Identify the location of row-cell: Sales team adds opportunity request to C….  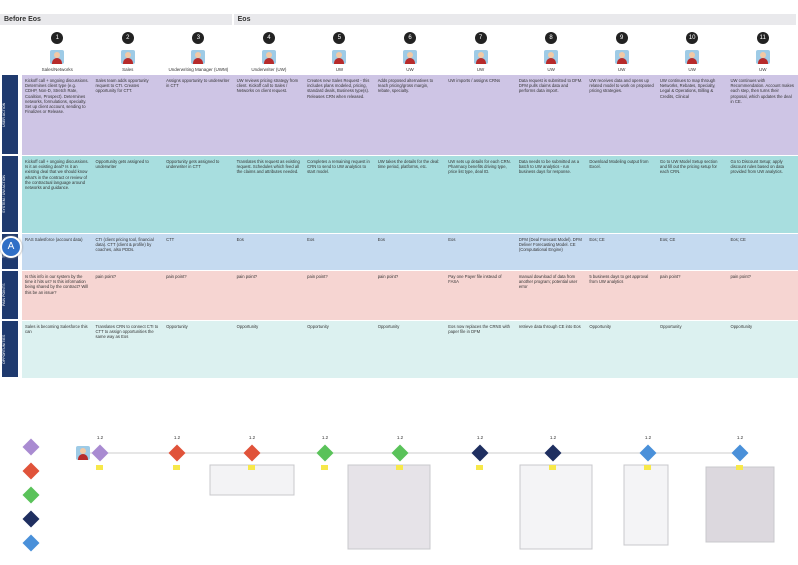
(122, 86).